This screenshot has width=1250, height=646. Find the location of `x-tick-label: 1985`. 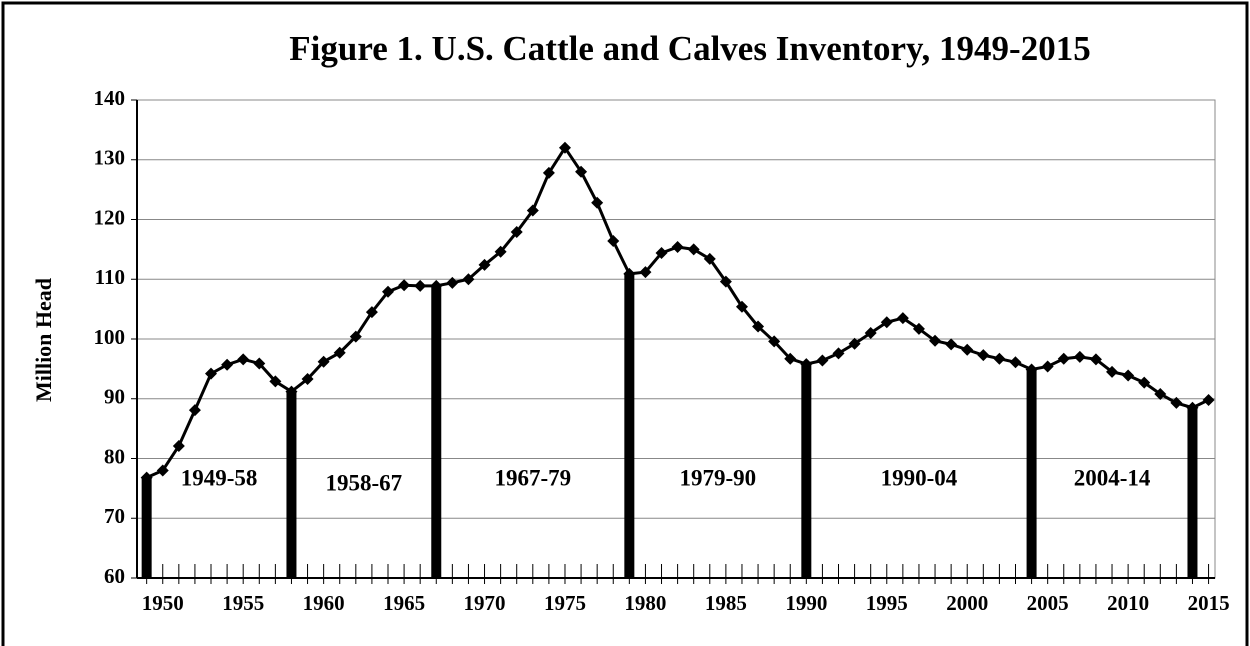

x-tick-label: 1985 is located at coordinates (726, 603).